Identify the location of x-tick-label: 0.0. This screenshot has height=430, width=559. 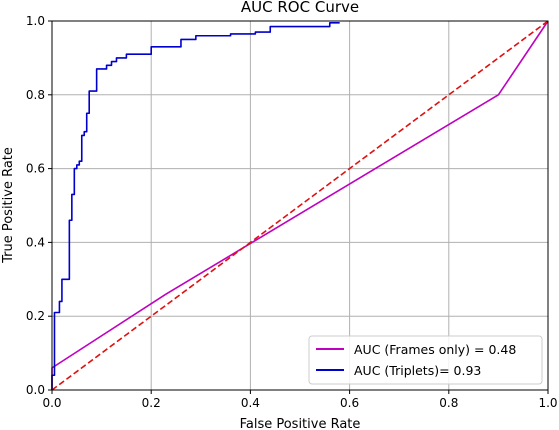
(51, 403).